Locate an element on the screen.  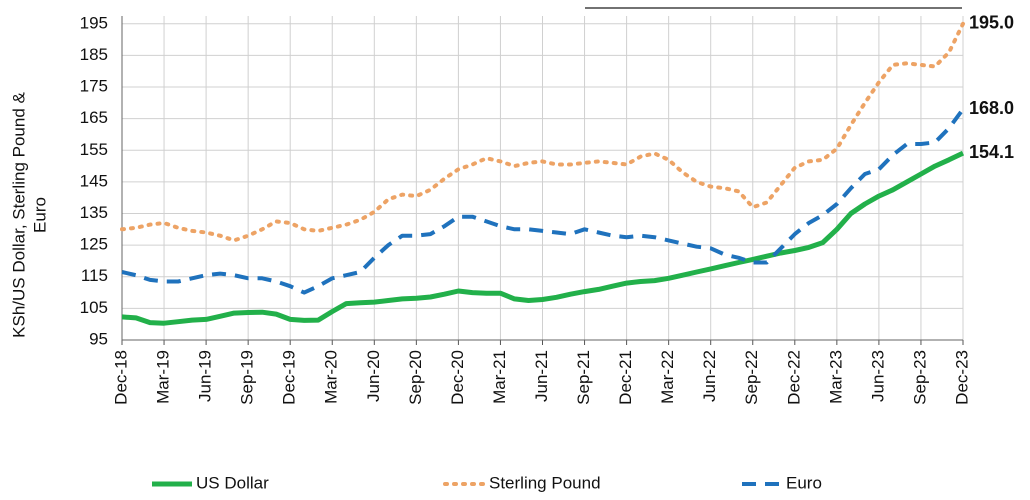
x-tick-label: Sep-19 is located at coordinates (247, 377).